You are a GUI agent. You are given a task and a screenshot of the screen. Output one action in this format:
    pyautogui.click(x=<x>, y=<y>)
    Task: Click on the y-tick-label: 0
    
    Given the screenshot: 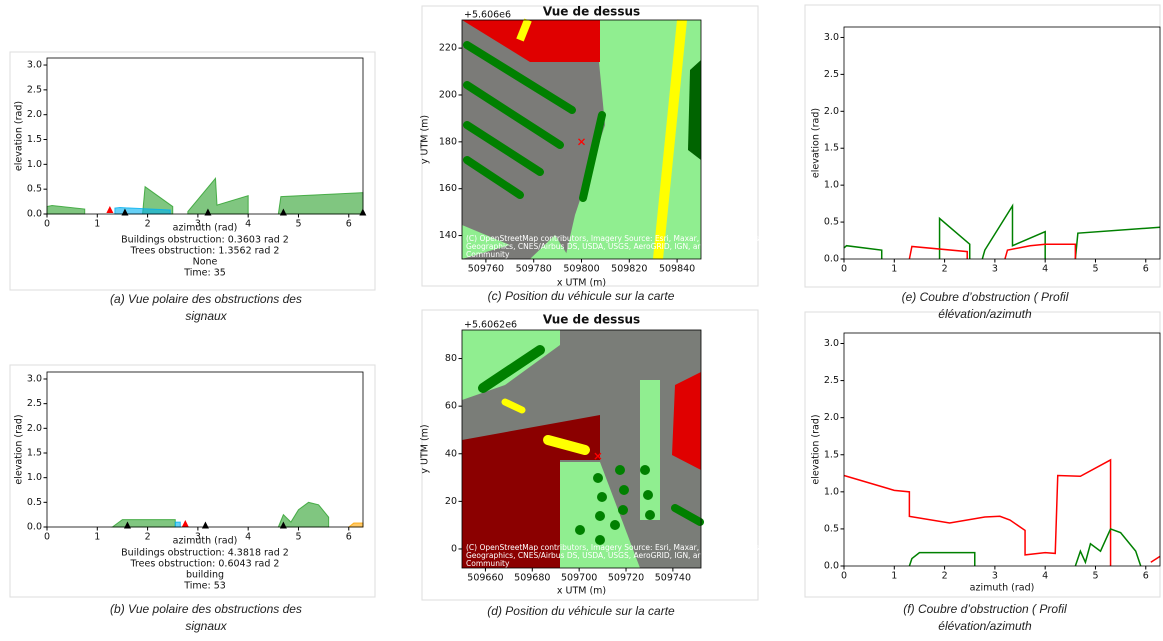 What is the action you would take?
    pyautogui.click(x=454, y=548)
    